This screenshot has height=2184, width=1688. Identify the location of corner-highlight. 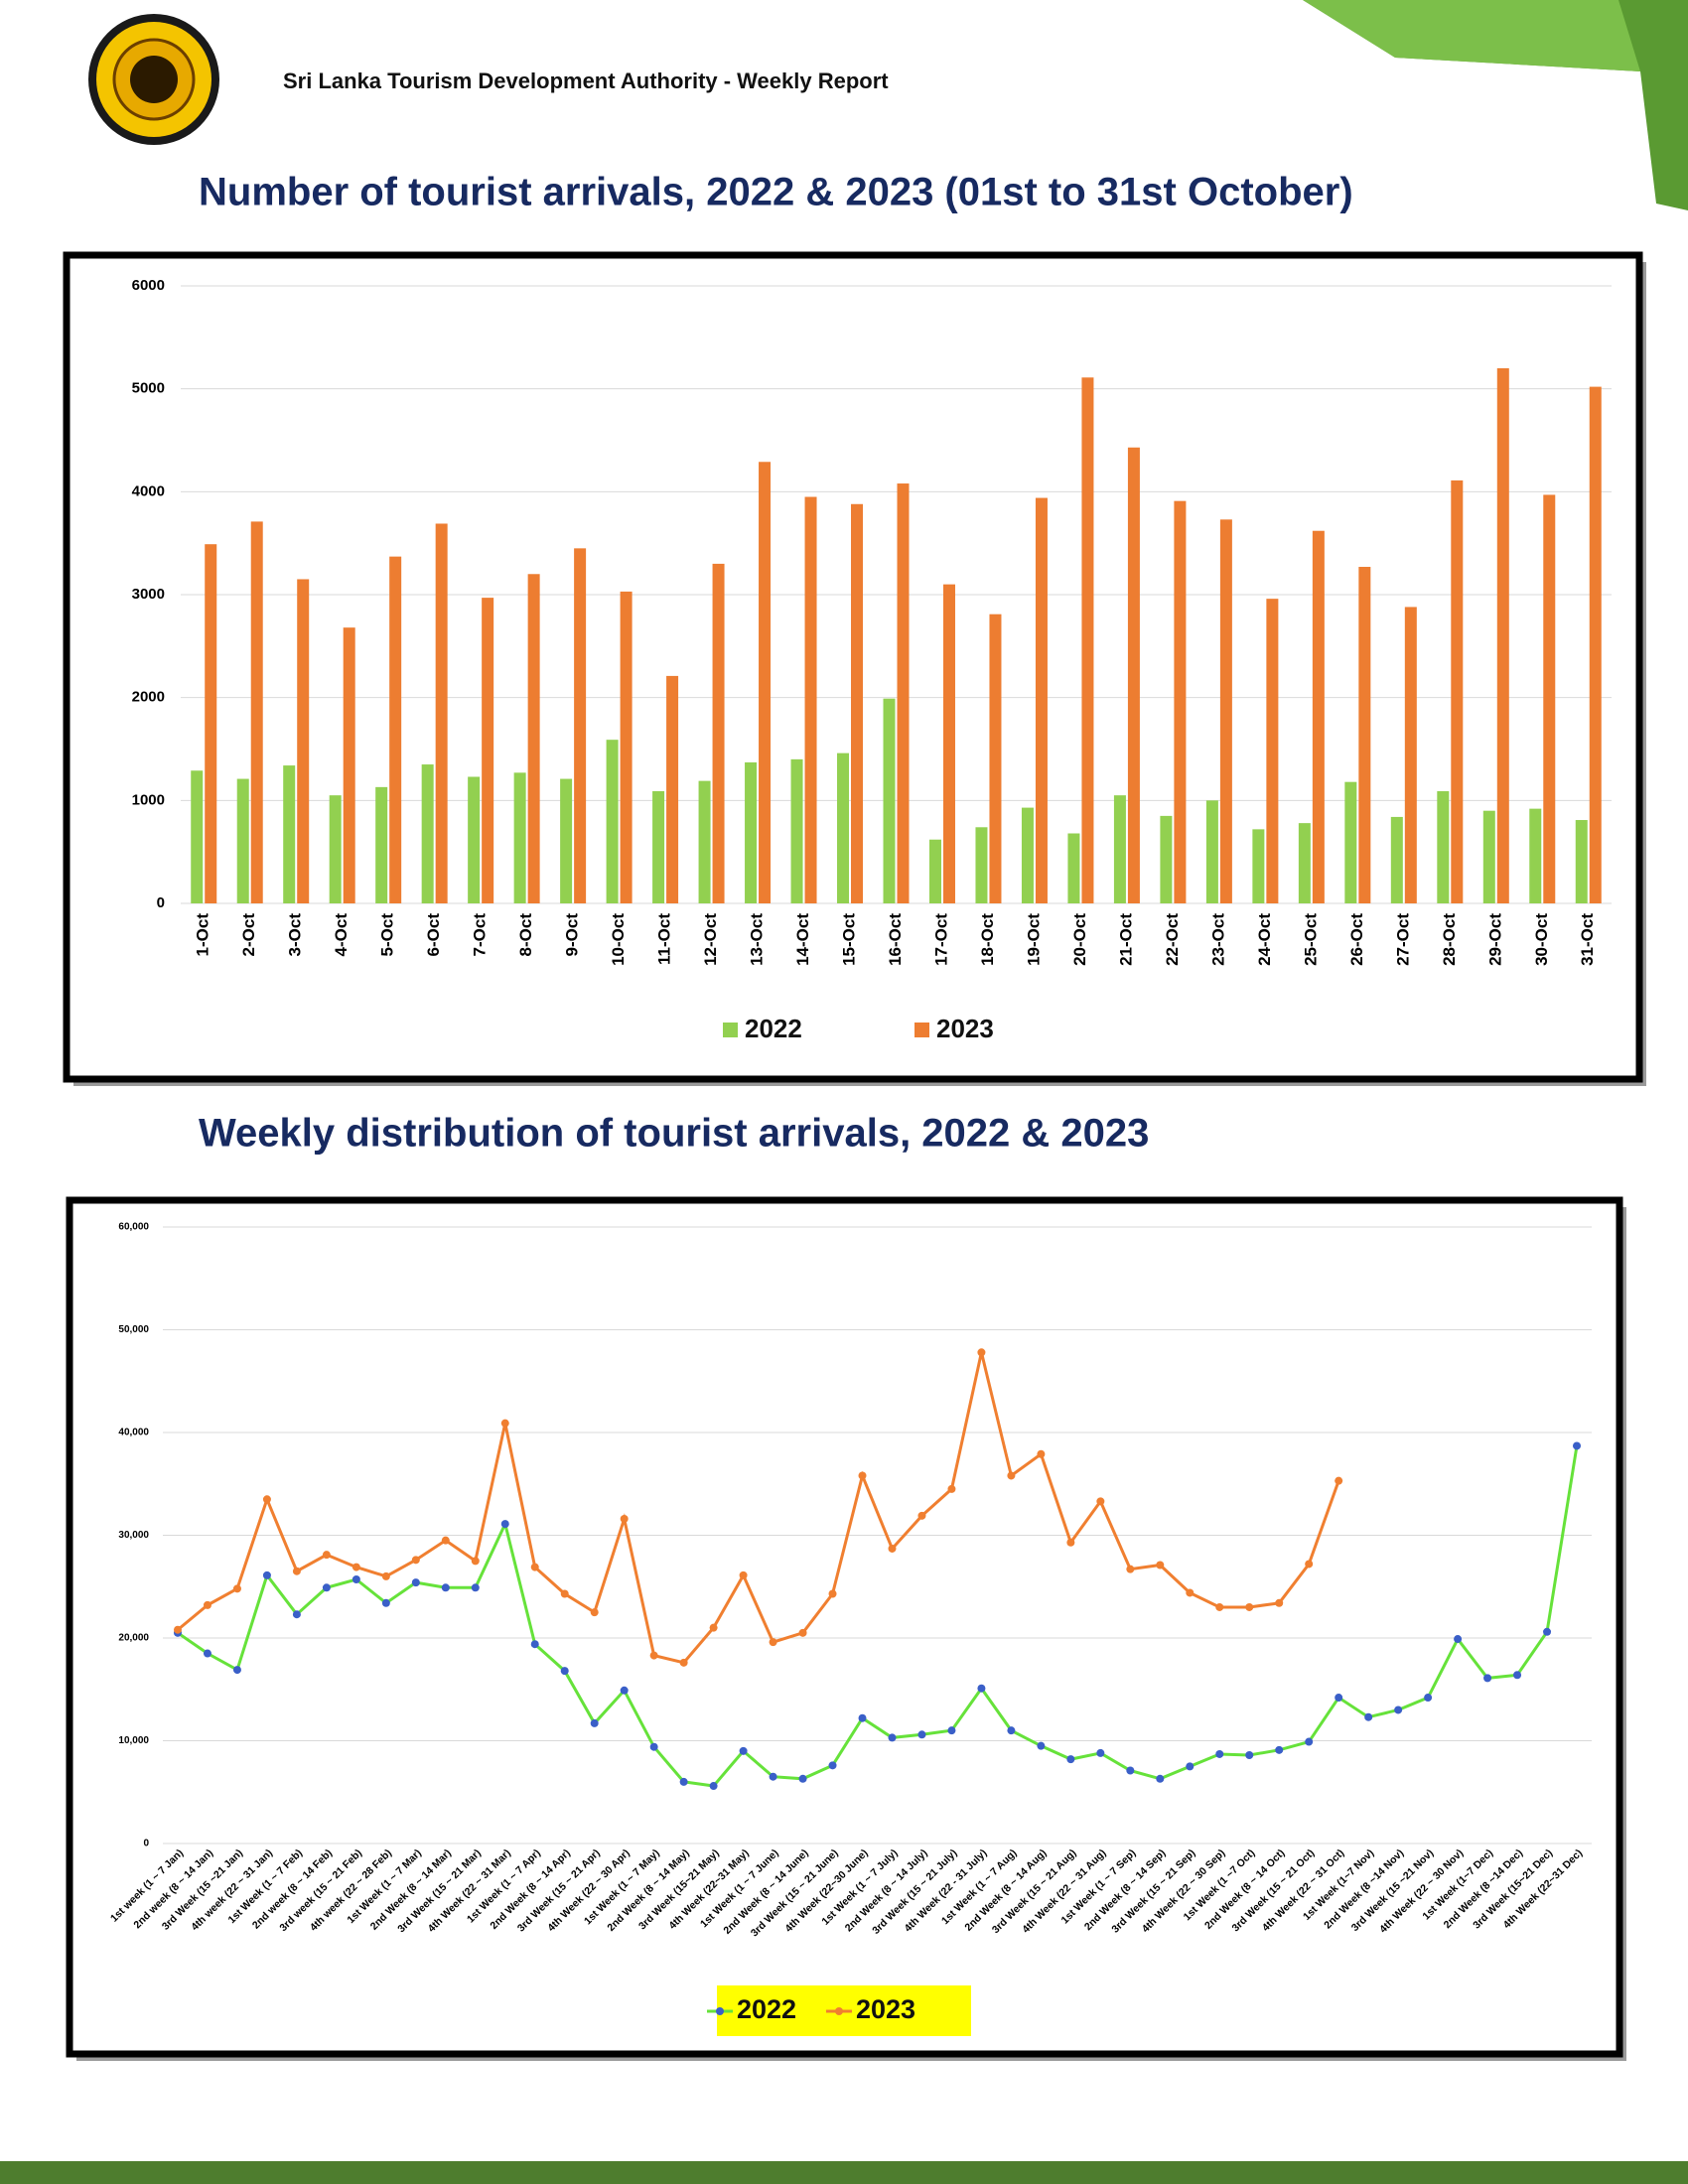
(1471, 35).